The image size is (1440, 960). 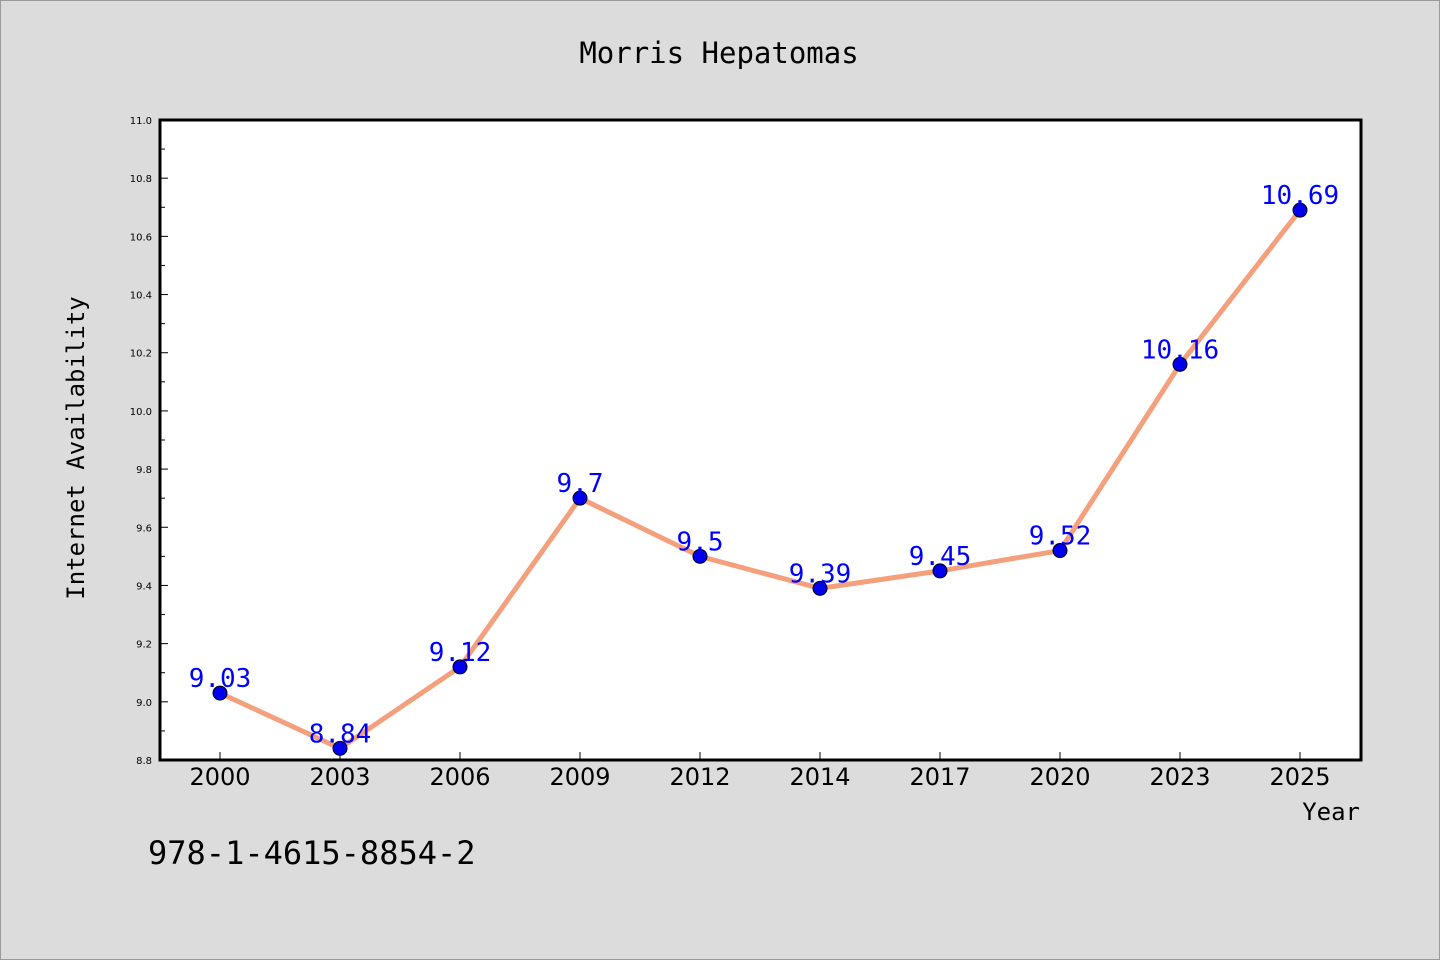 I want to click on x-axis-label: Year, so click(x=1331, y=812).